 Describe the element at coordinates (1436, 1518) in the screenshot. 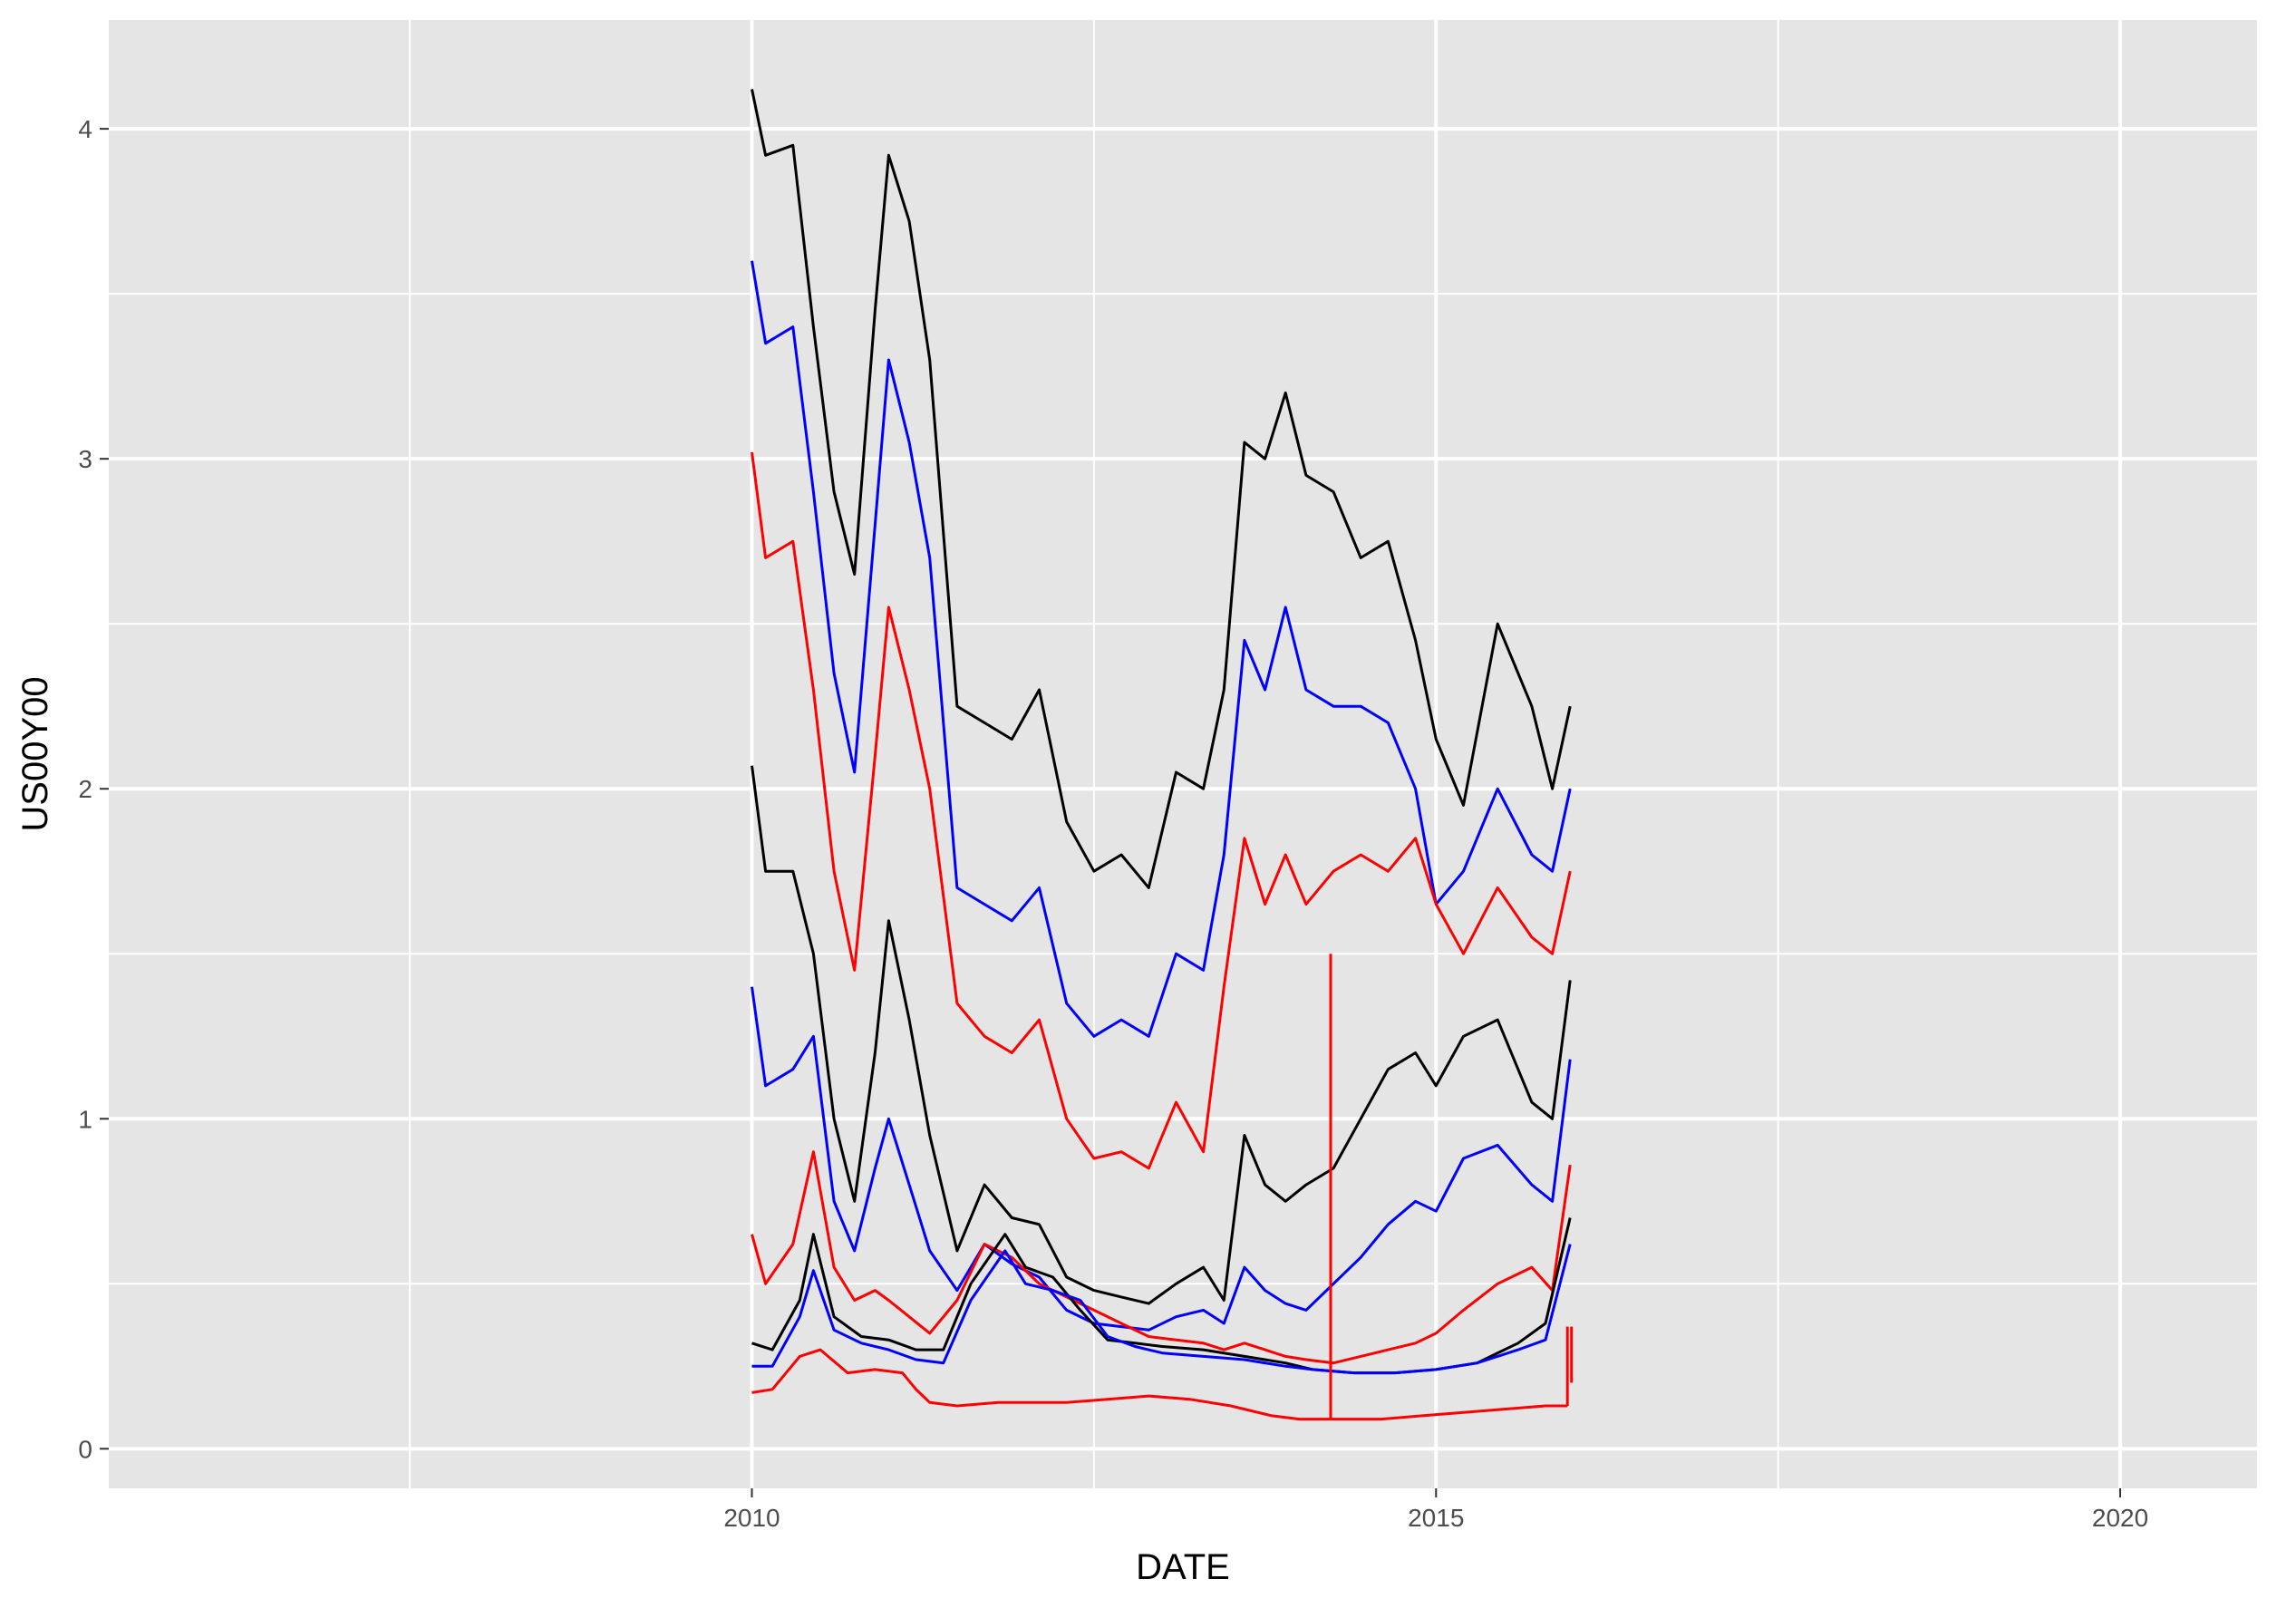

I see `x-tick-label: 2015` at that location.